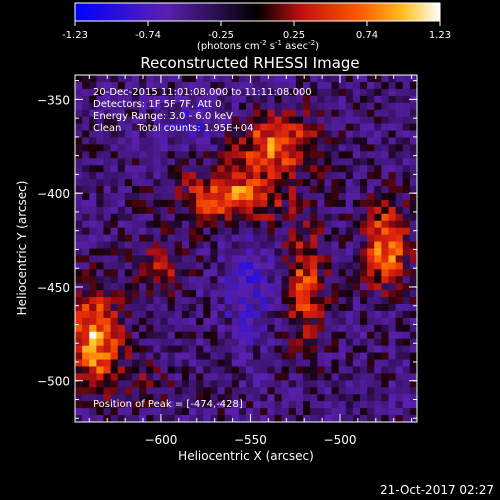 The width and height of the screenshot is (500, 500). I want to click on y-tick-label: −400, so click(53, 194).